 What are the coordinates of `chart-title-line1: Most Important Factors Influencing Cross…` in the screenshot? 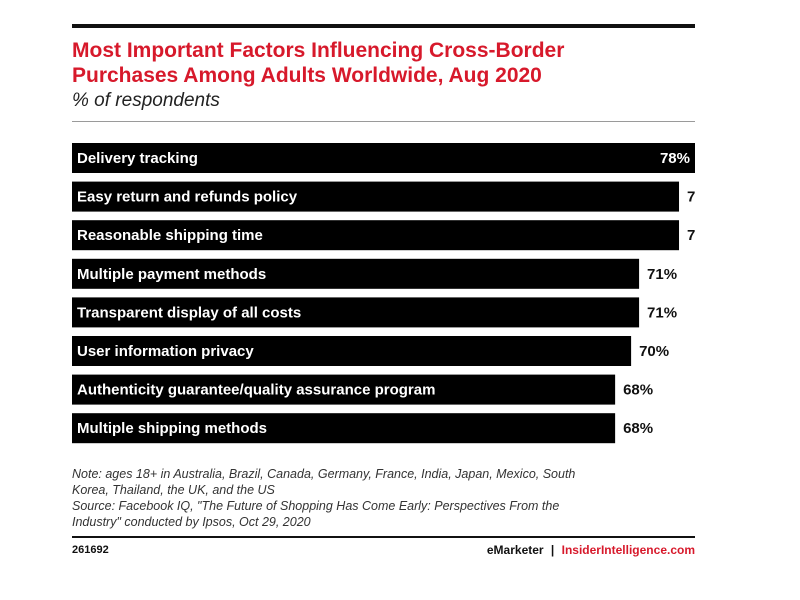 It's located at (318, 50).